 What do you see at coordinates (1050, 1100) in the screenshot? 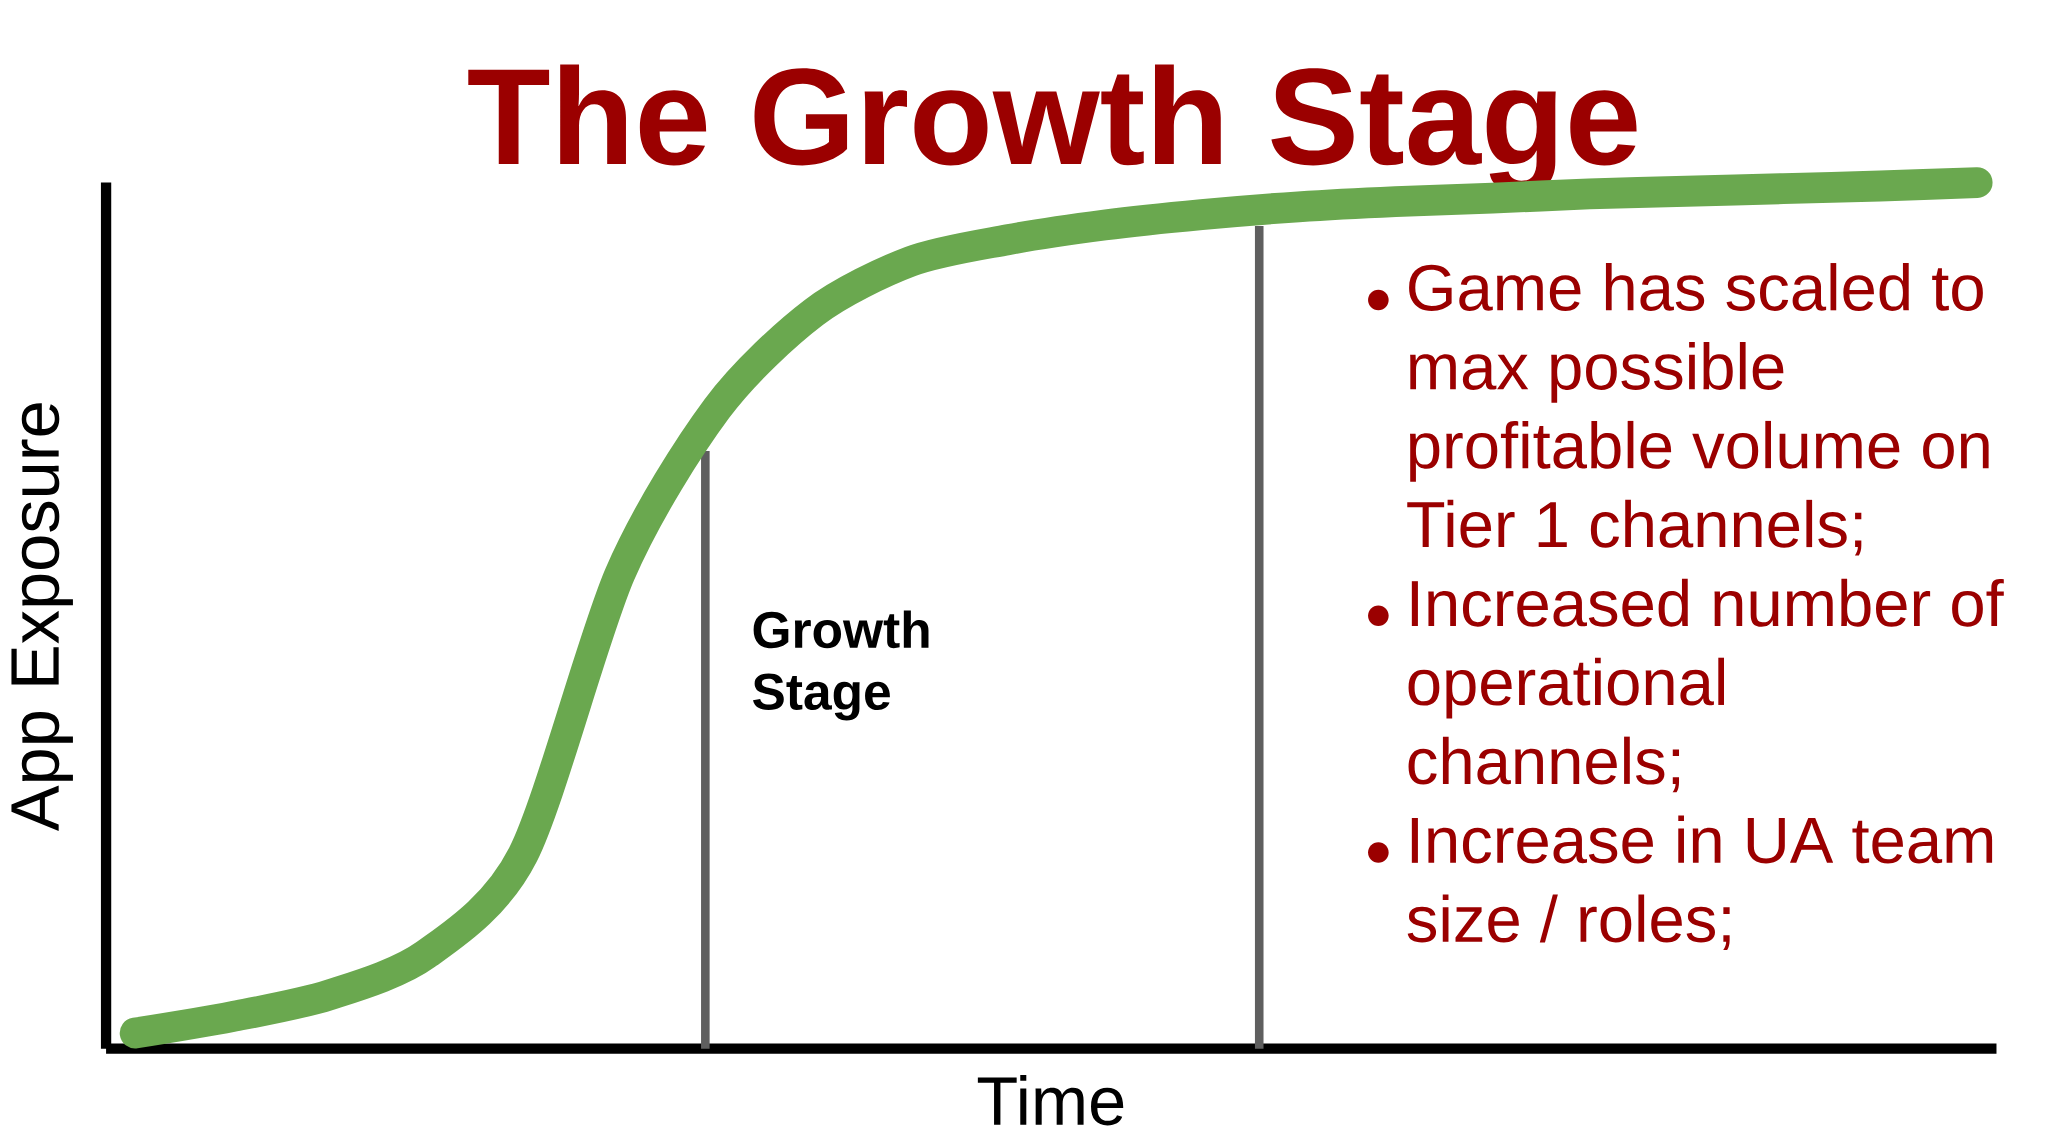
I see `x-axis-title: Time` at bounding box center [1050, 1100].